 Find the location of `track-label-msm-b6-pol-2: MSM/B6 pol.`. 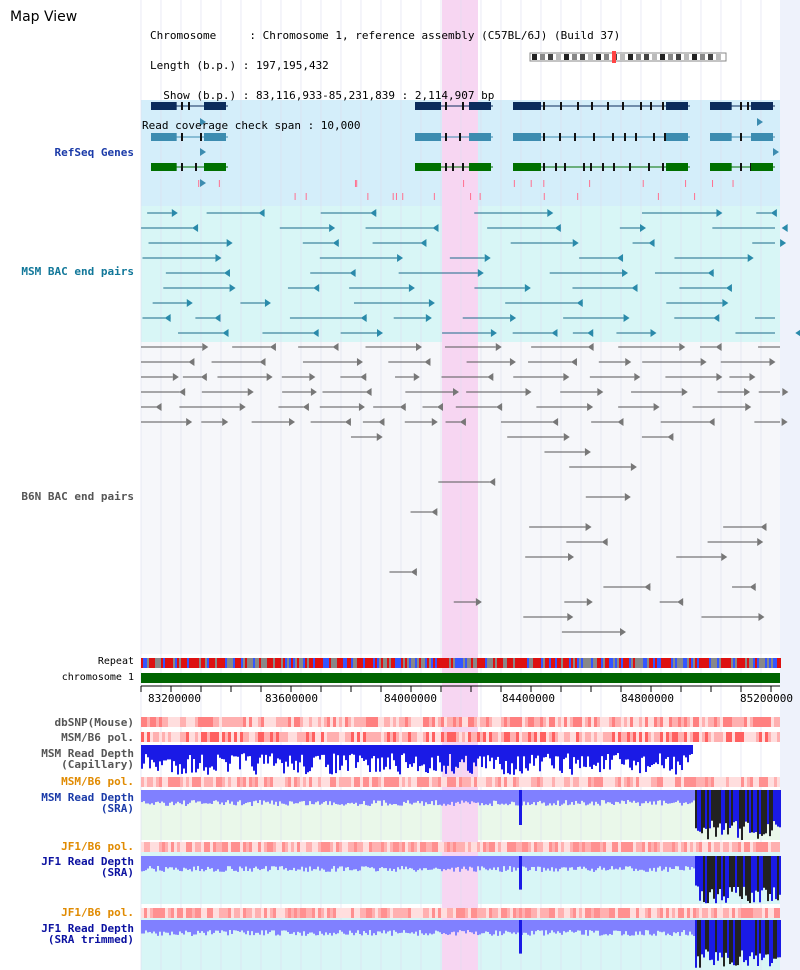

track-label-msm-b6-pol-2: MSM/B6 pol. is located at coordinates (97, 781).